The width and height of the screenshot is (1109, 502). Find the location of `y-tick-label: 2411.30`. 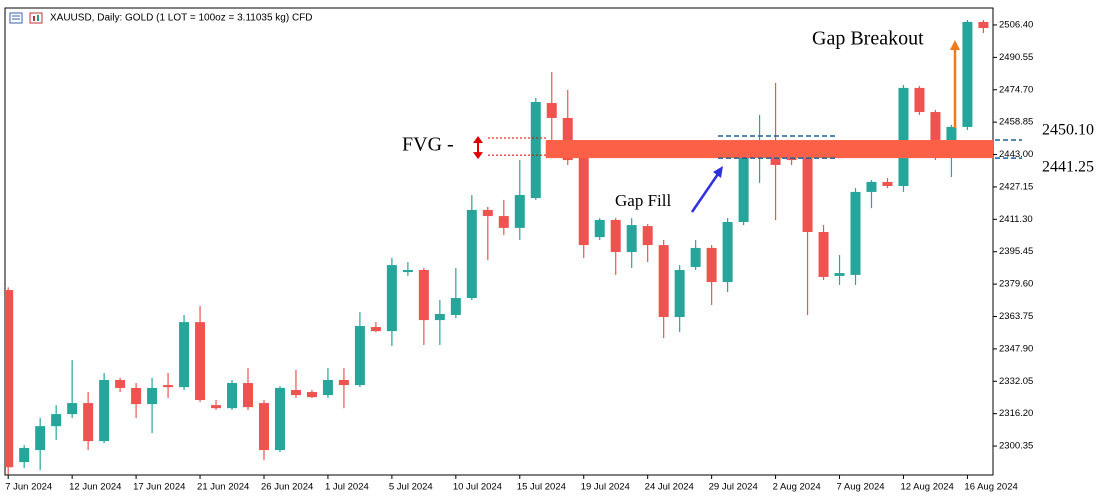

y-tick-label: 2411.30 is located at coordinates (1016, 219).